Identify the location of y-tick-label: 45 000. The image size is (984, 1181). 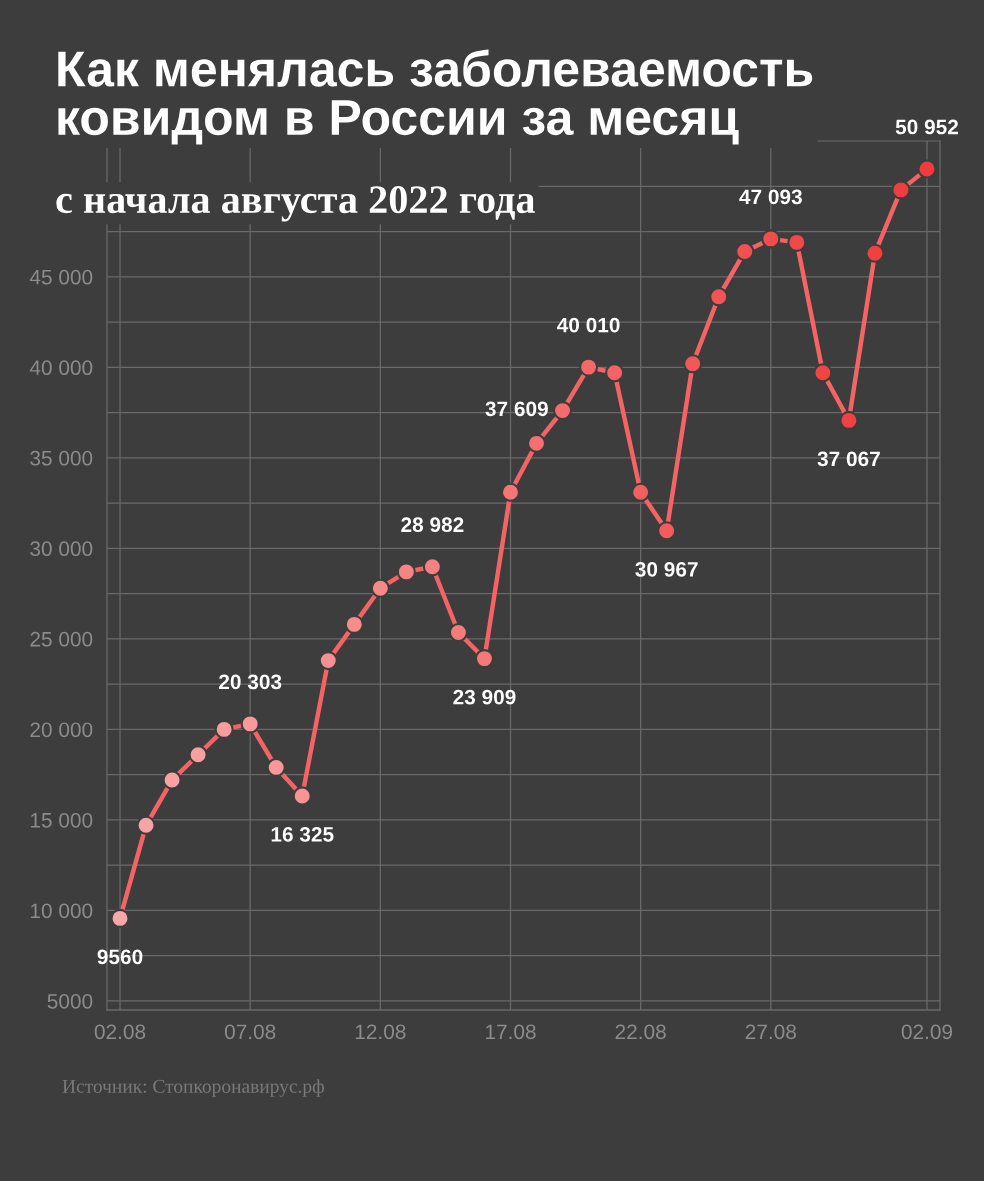
(61, 277).